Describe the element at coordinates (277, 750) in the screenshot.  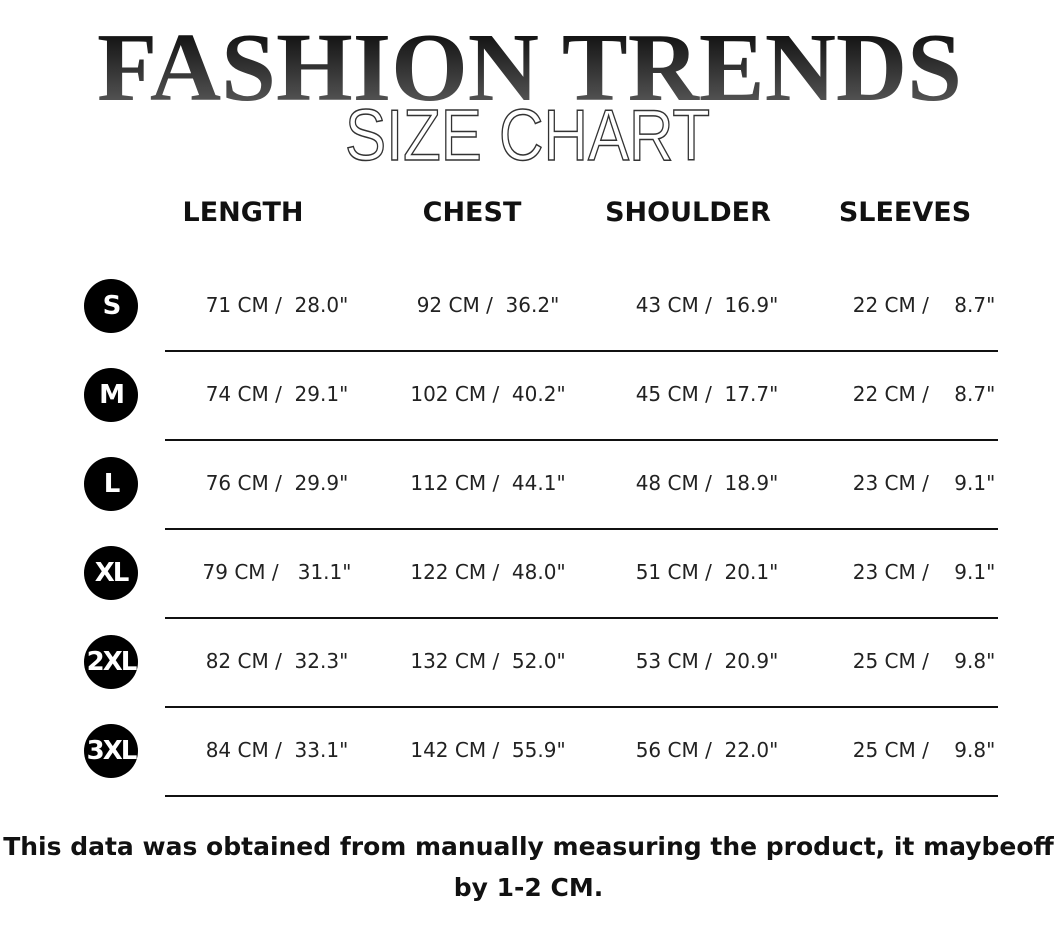
I see `table-cell: 84 CM / 33.1"` at that location.